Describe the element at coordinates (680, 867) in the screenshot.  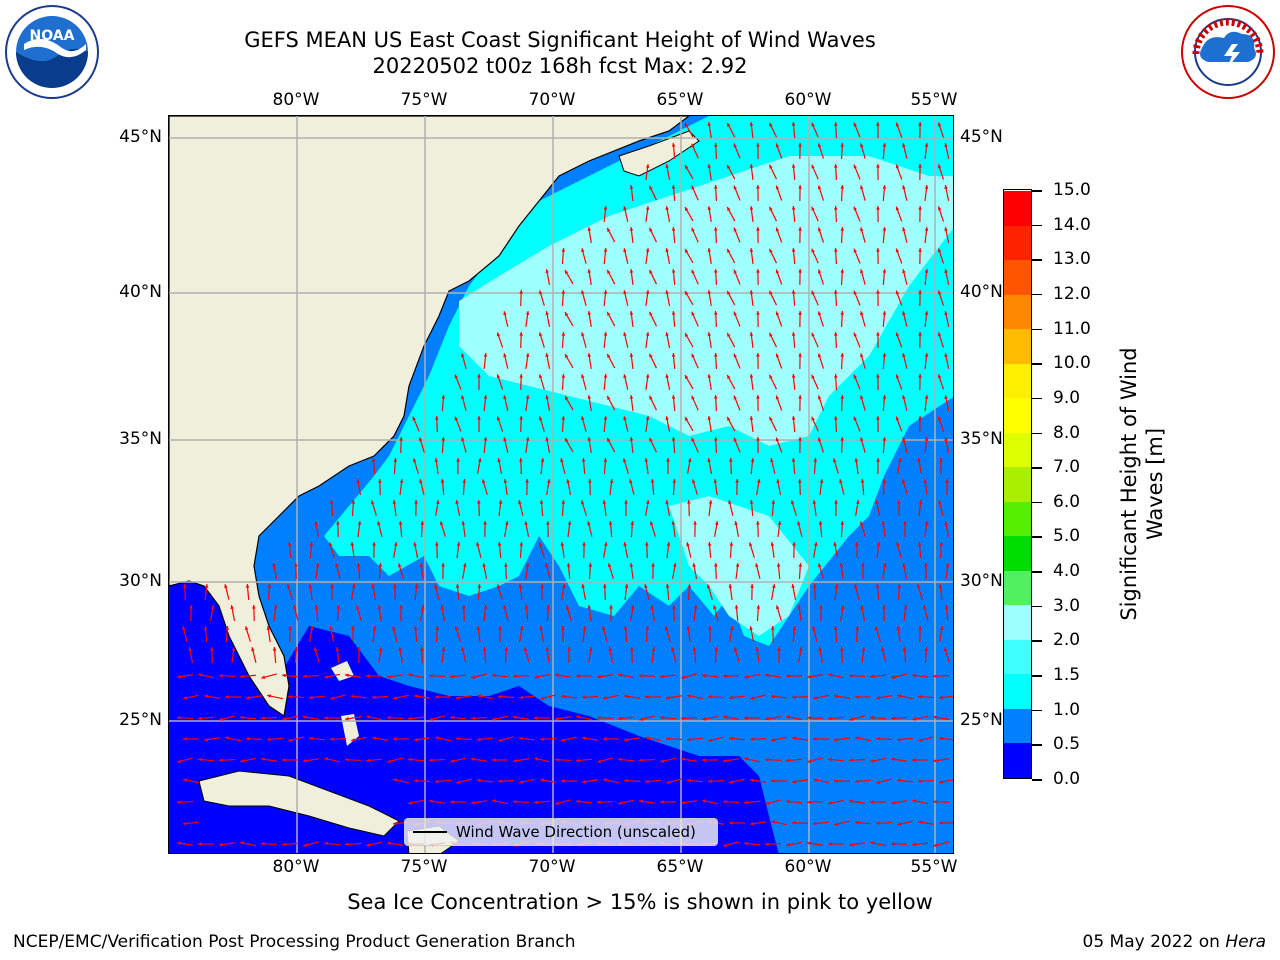
I see `lon-label-bottom: 65°W` at that location.